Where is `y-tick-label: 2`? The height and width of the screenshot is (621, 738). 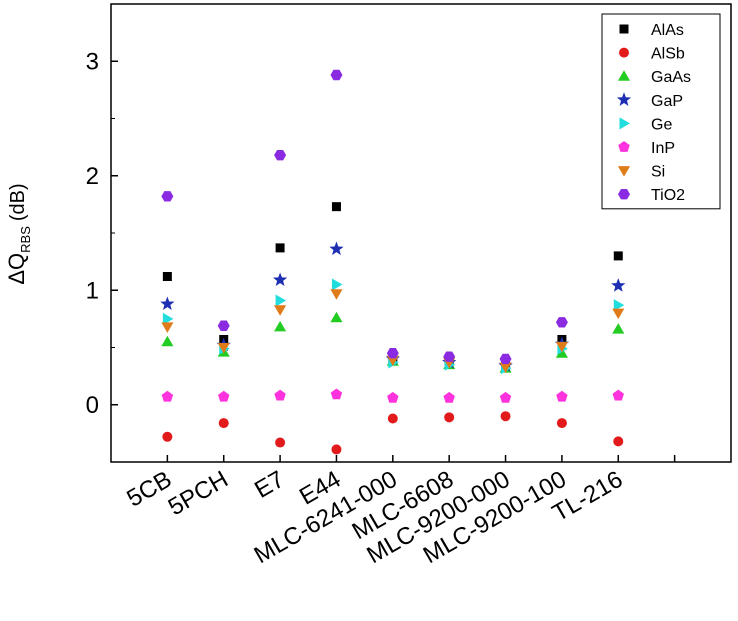 y-tick-label: 2 is located at coordinates (92, 176).